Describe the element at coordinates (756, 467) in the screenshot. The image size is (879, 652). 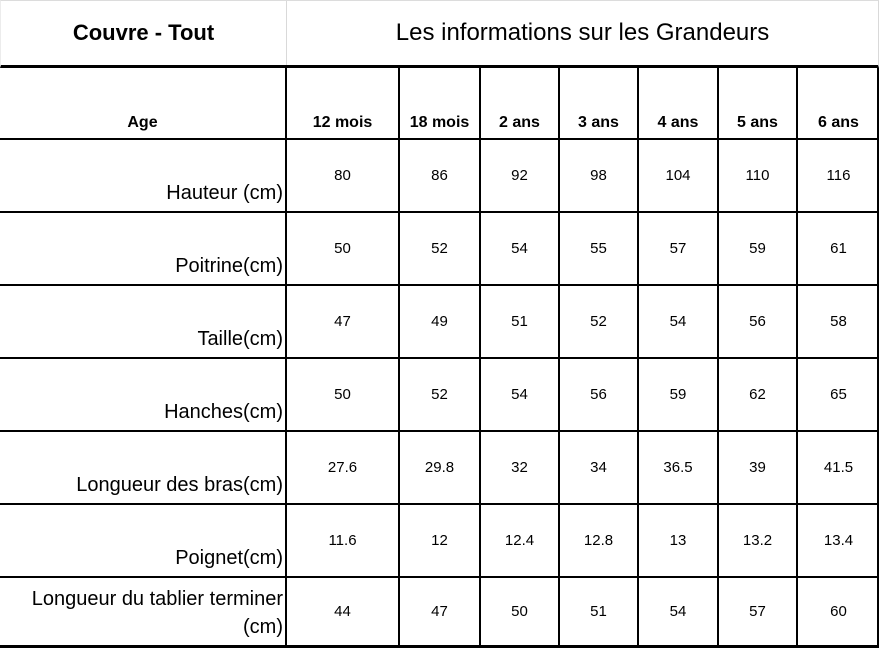
I see `table-cell: 39` at that location.